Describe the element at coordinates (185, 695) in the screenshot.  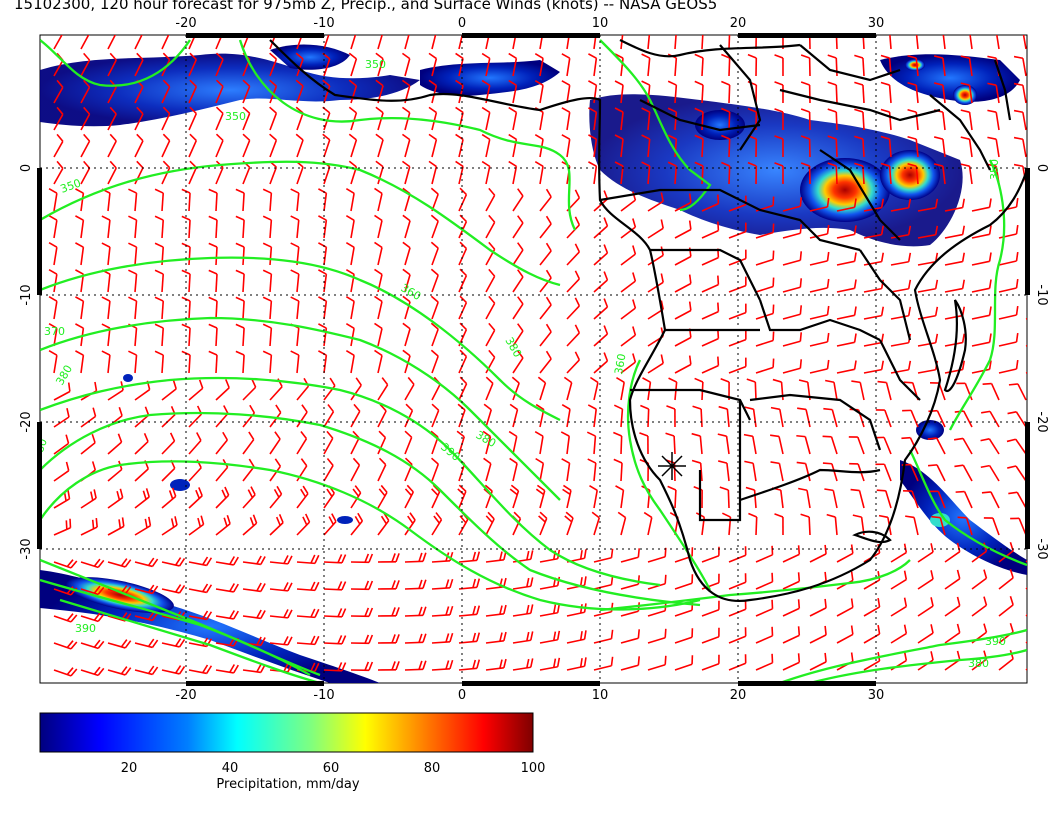
I see `lon-tick-label: -20` at that location.